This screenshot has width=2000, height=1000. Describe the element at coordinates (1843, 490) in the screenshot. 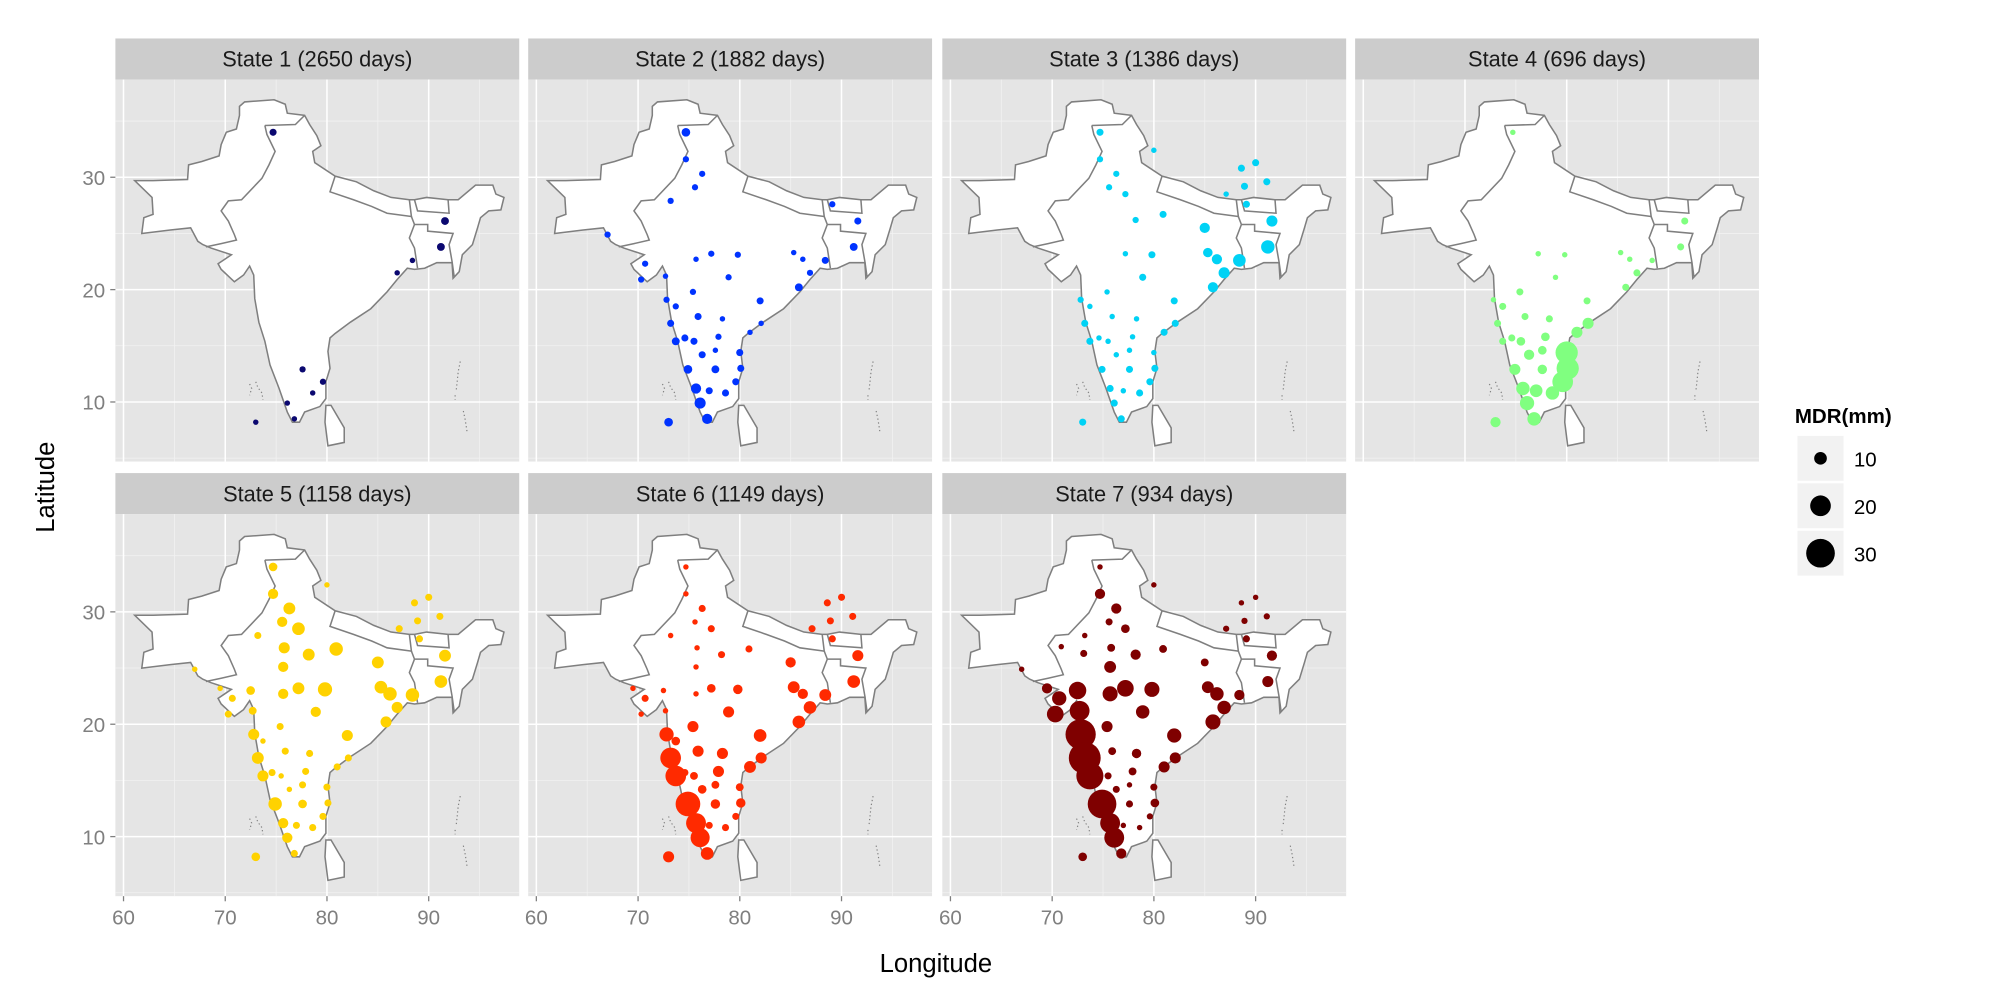

I see `size-legend: MDR(mm) 10 20 30` at that location.